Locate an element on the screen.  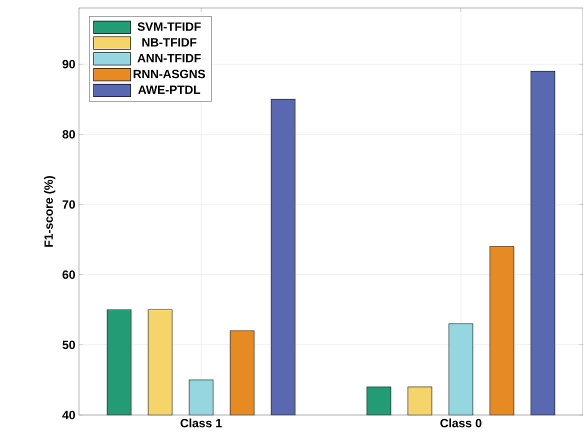
x-tick-label: Class 0 is located at coordinates (461, 423).